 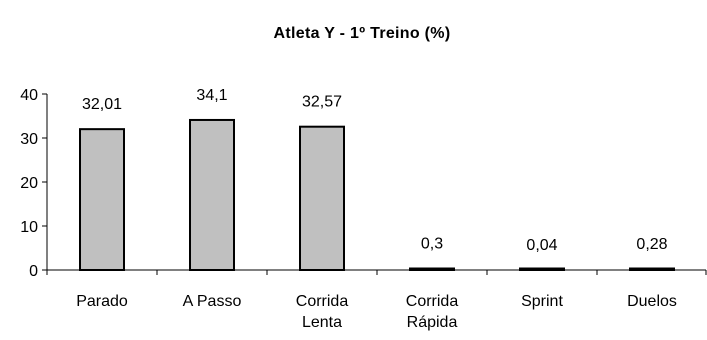 I want to click on data-label: 0,28, so click(x=651, y=244).